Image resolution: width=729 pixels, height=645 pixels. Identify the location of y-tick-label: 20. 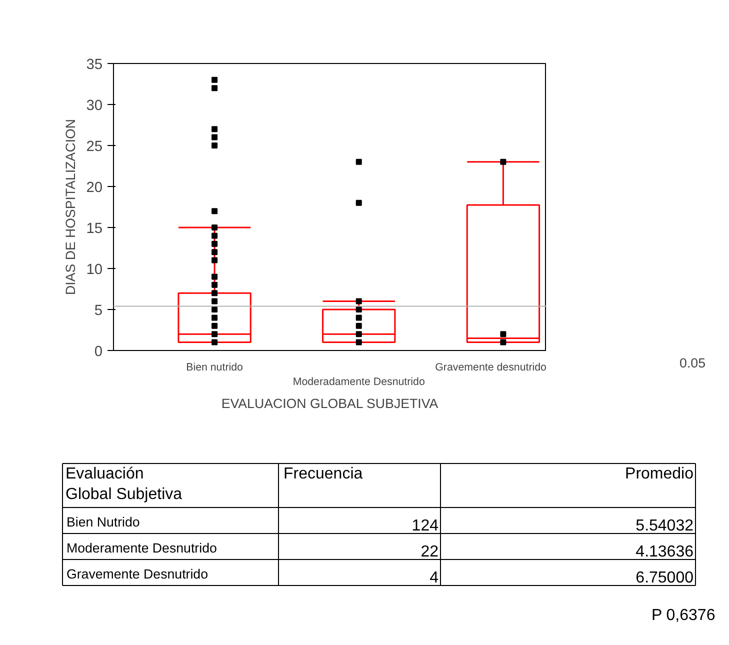
(94, 188).